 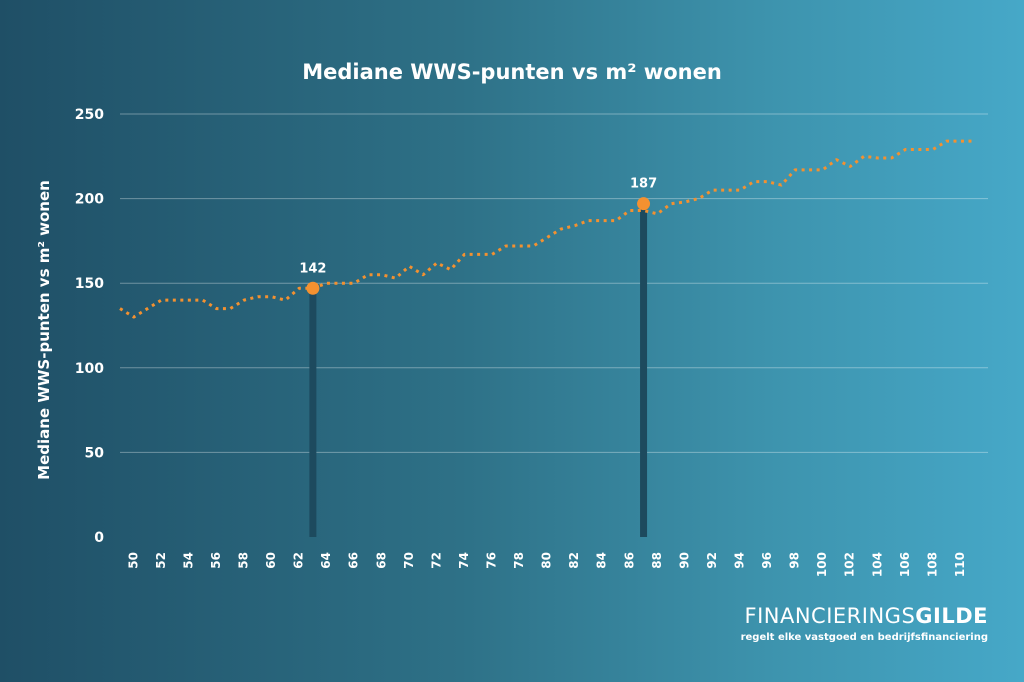 I want to click on x-tick-label: 98, so click(x=795, y=560).